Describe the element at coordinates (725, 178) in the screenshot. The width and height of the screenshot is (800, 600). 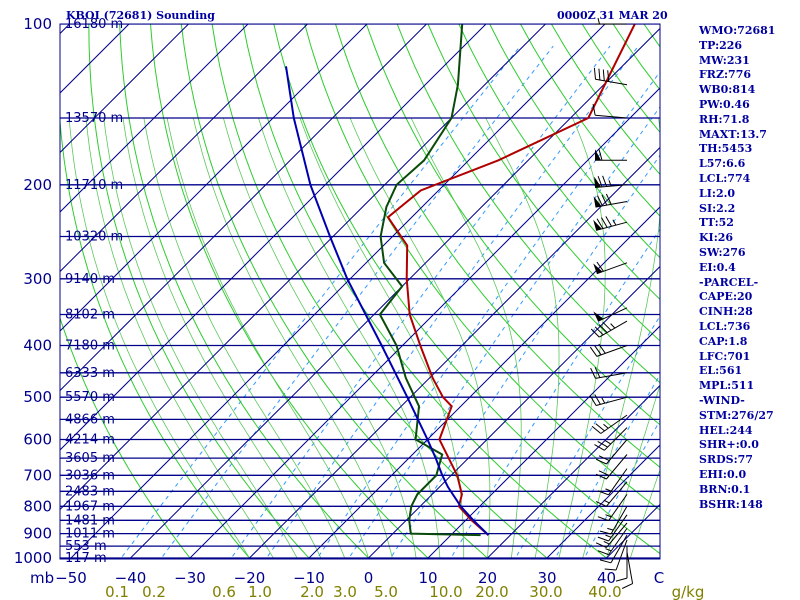
I see `index-line: LCL:774` at that location.